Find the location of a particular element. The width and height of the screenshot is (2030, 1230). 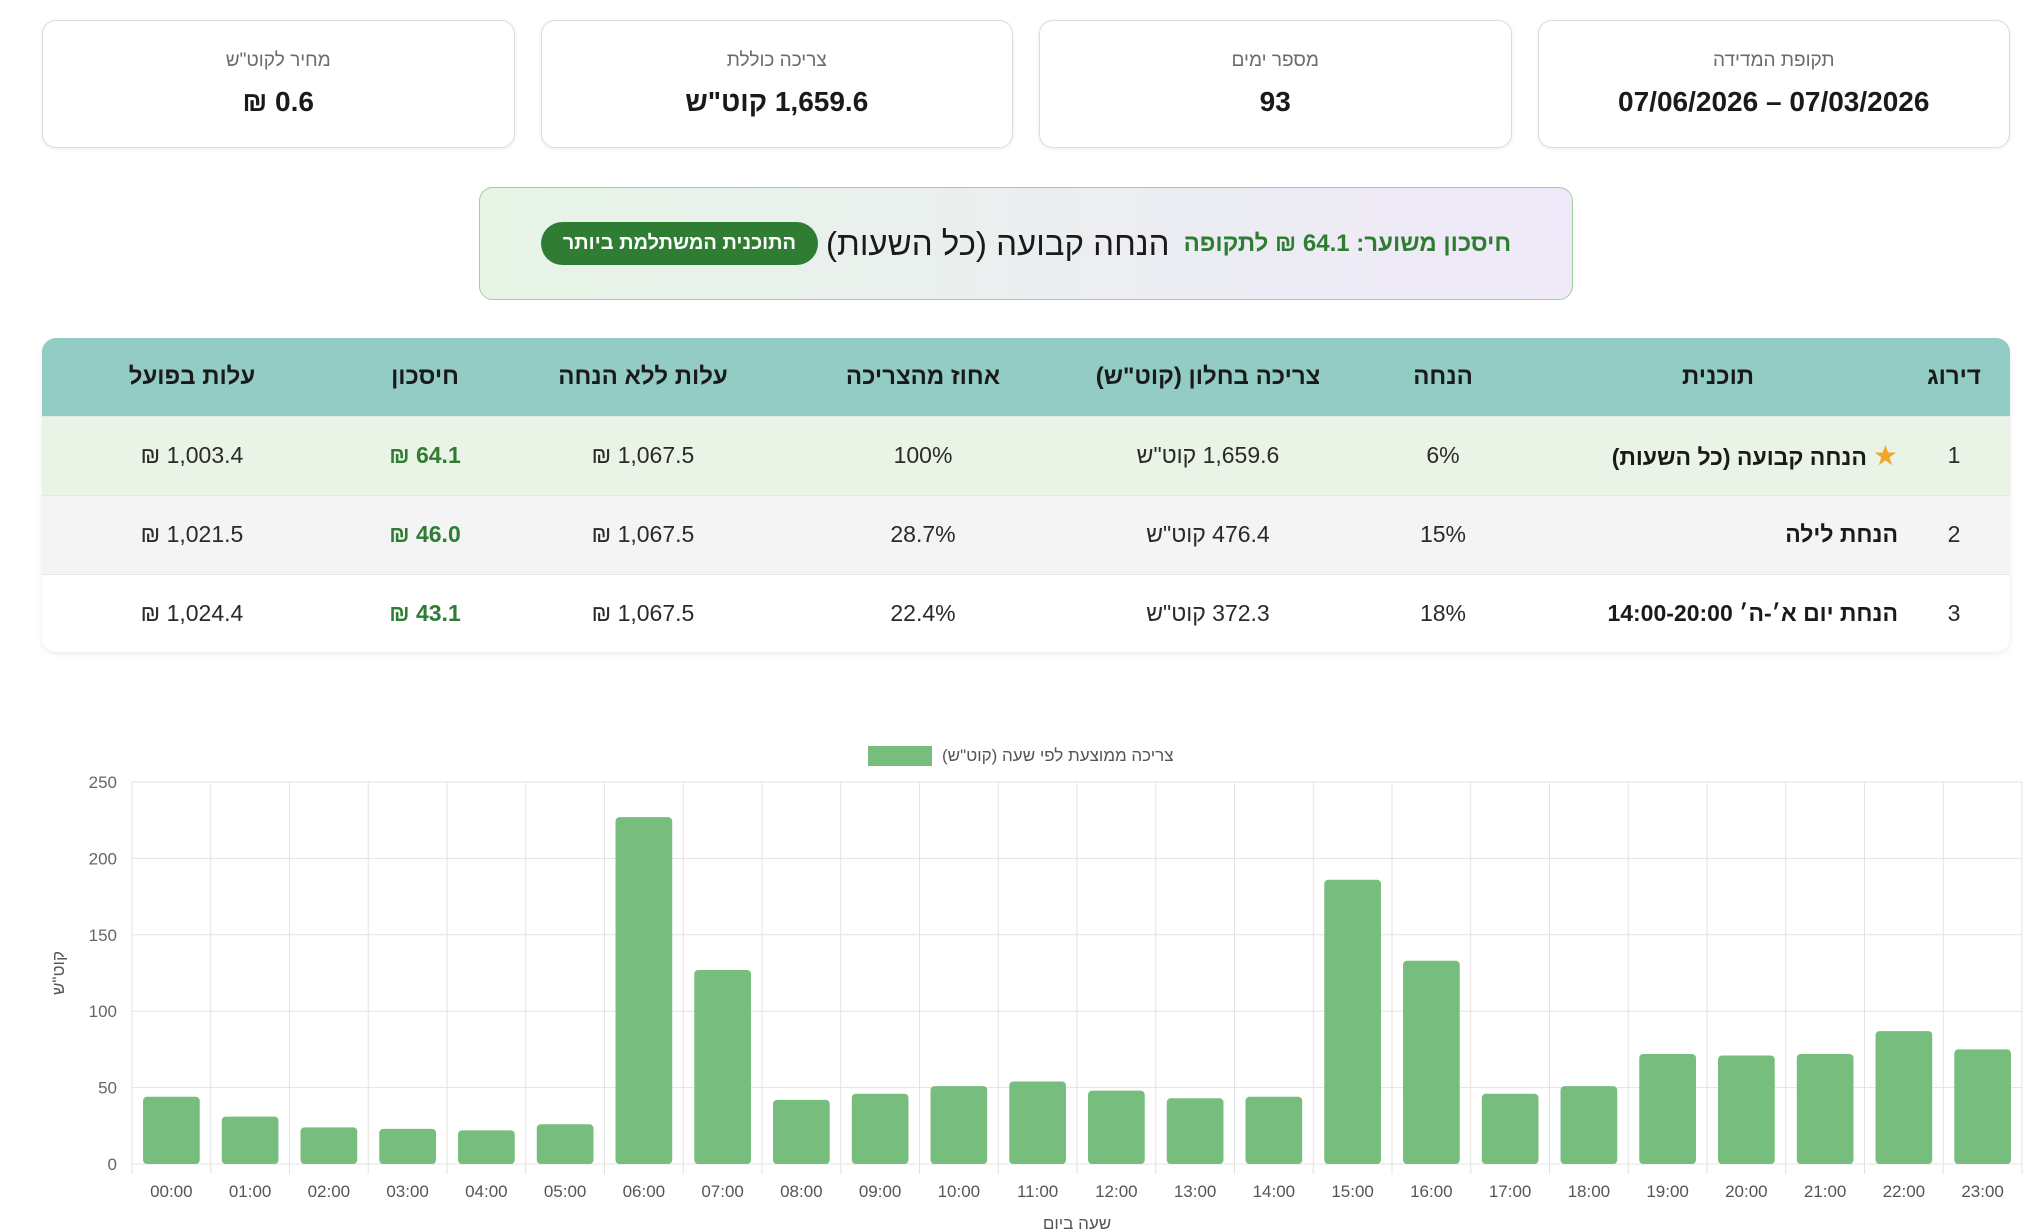

x-tick-label: 08:00 is located at coordinates (801, 1191).